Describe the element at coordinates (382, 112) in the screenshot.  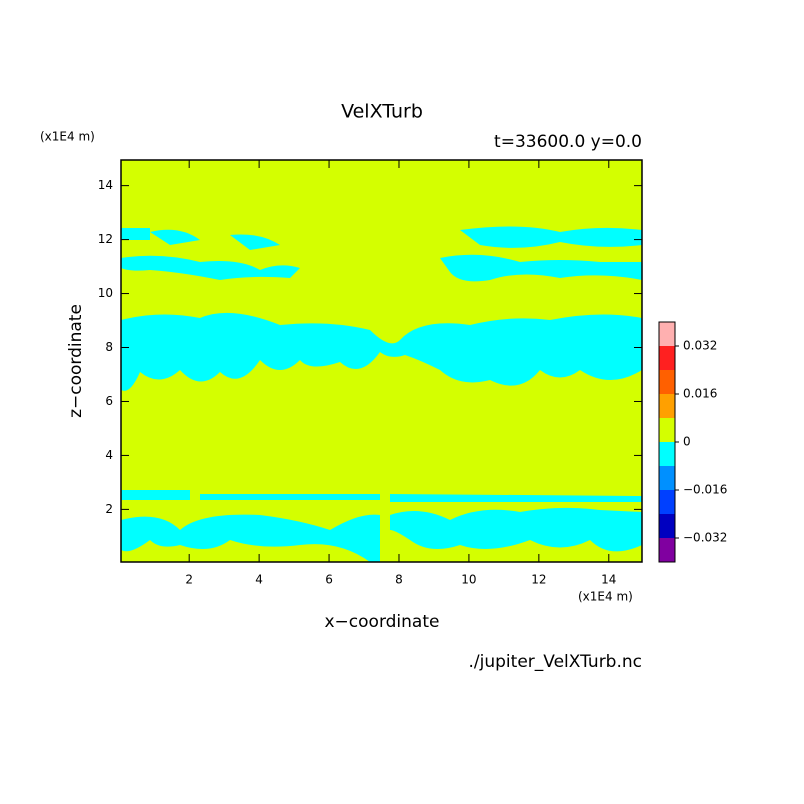
I see `chart-title: VelXTurb` at that location.